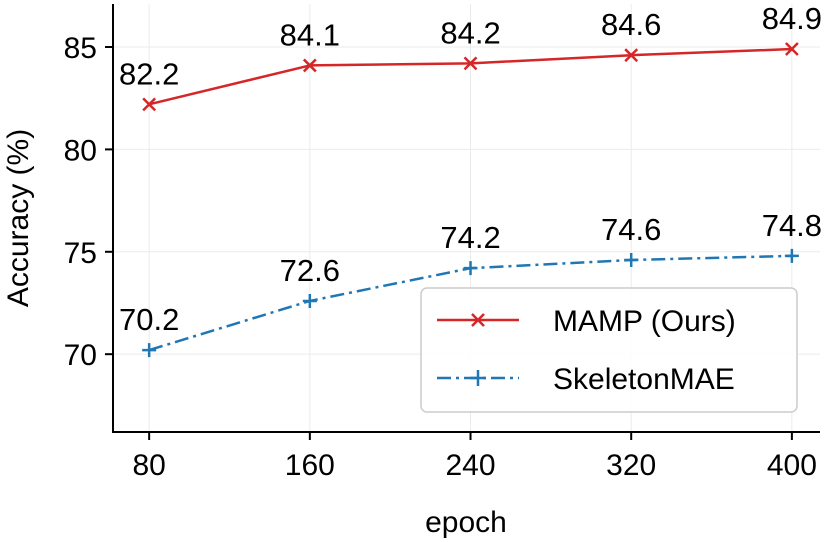 This screenshot has width=830, height=542. Describe the element at coordinates (792, 465) in the screenshot. I see `x-tick-label: 400` at that location.